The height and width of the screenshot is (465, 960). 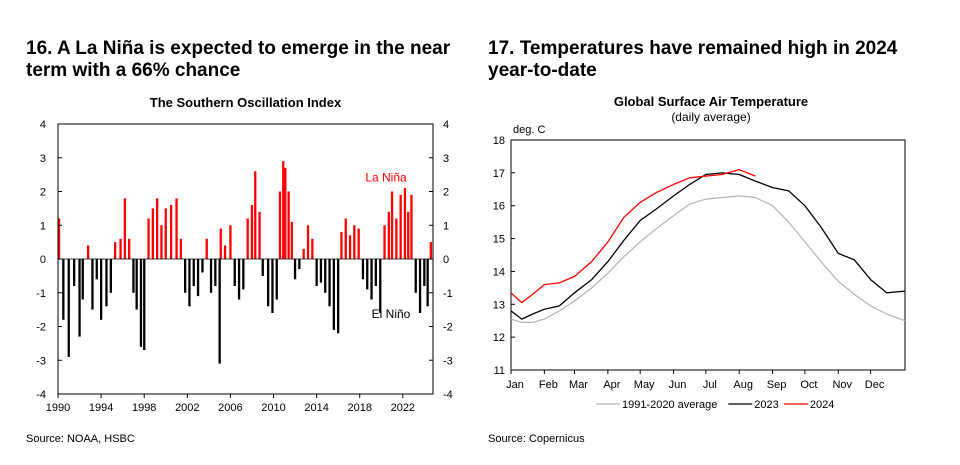 What do you see at coordinates (777, 385) in the screenshot?
I see `x-tick-label: Sep` at bounding box center [777, 385].